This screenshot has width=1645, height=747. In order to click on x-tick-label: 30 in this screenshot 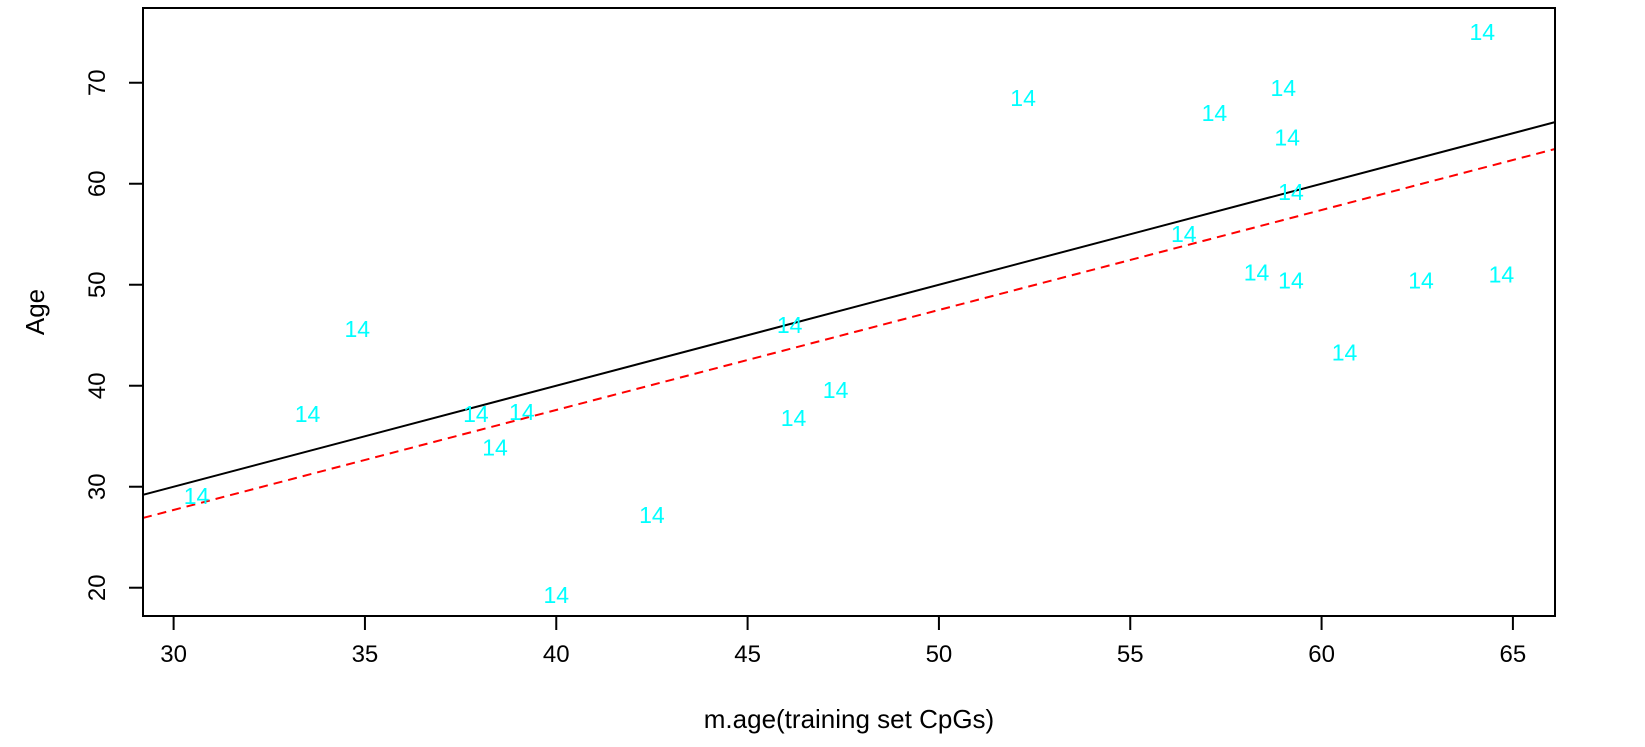, I will do `click(173, 654)`.